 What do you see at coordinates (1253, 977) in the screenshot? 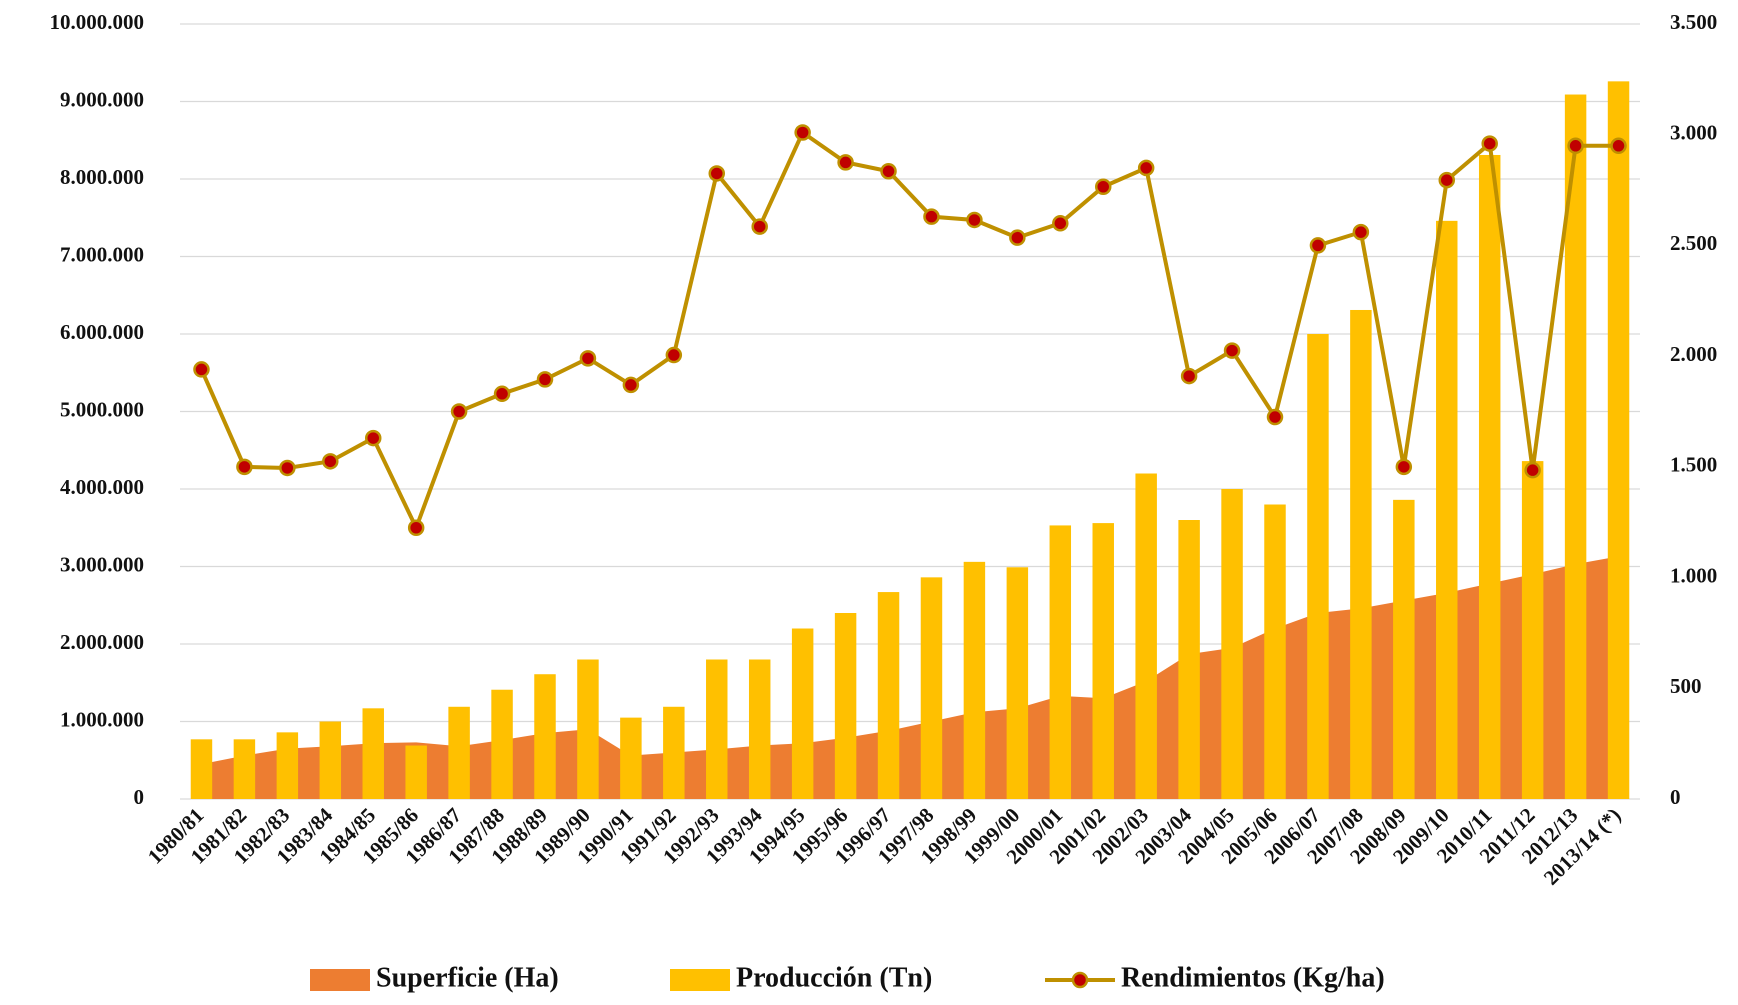
I see `legend-label: Rendimientos (Kg/ha)` at bounding box center [1253, 977].